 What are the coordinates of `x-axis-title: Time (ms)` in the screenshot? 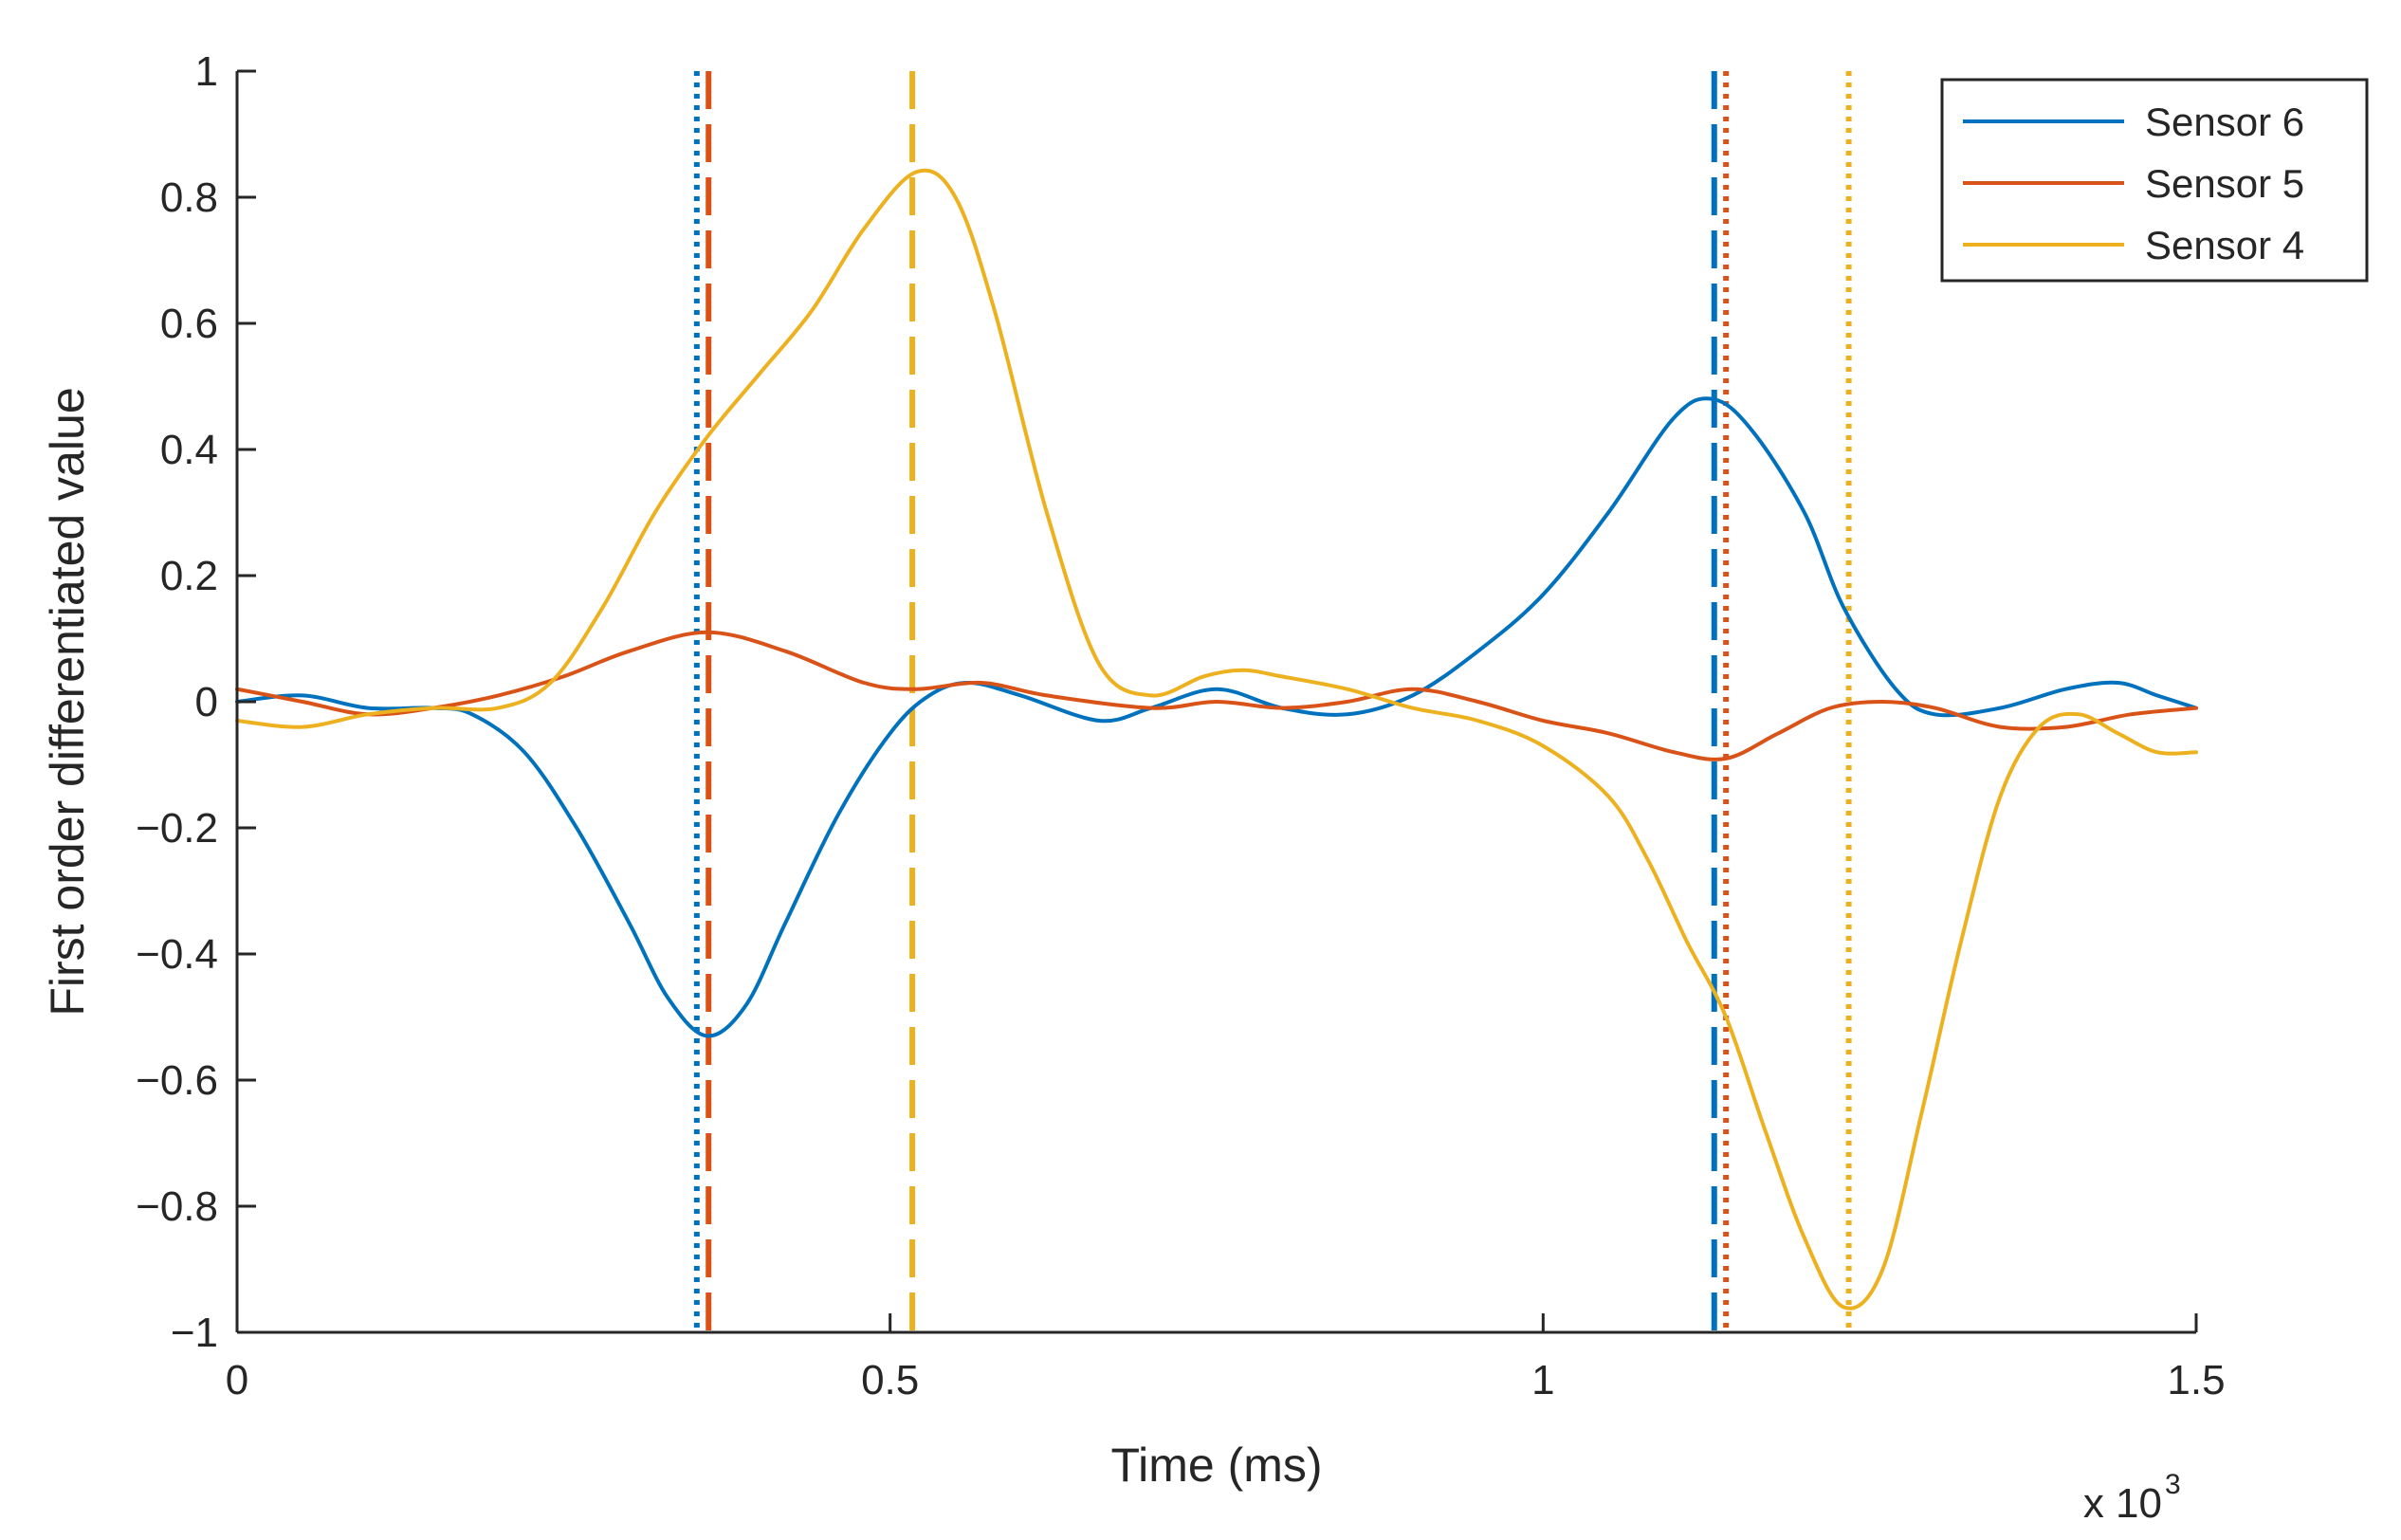 It's located at (1216, 1465).